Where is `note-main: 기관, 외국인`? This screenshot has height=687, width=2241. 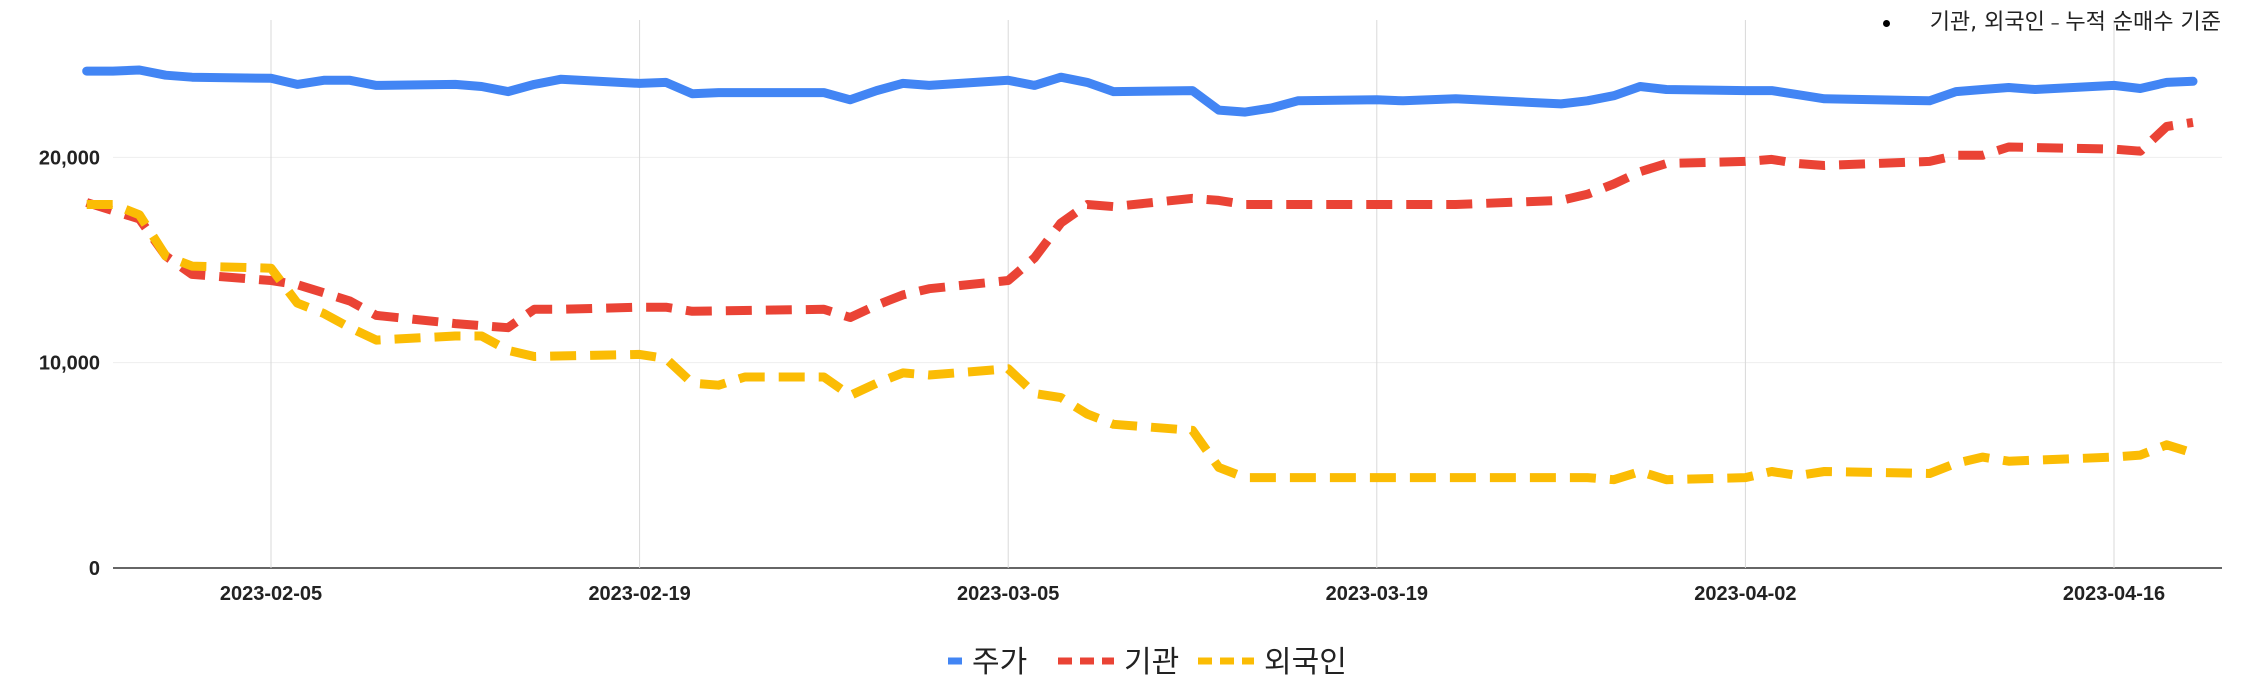 note-main: 기관, 외국인 is located at coordinates (1987, 22).